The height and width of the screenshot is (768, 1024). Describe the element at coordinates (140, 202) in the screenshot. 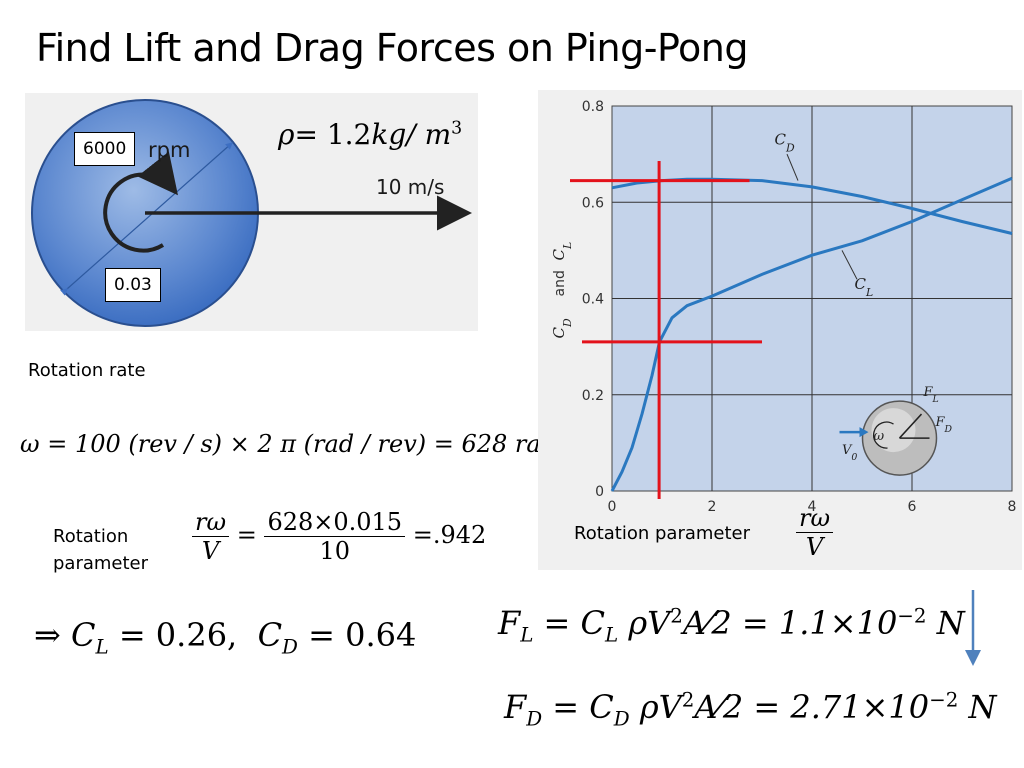

I see `rotation-arrow-icon` at that location.